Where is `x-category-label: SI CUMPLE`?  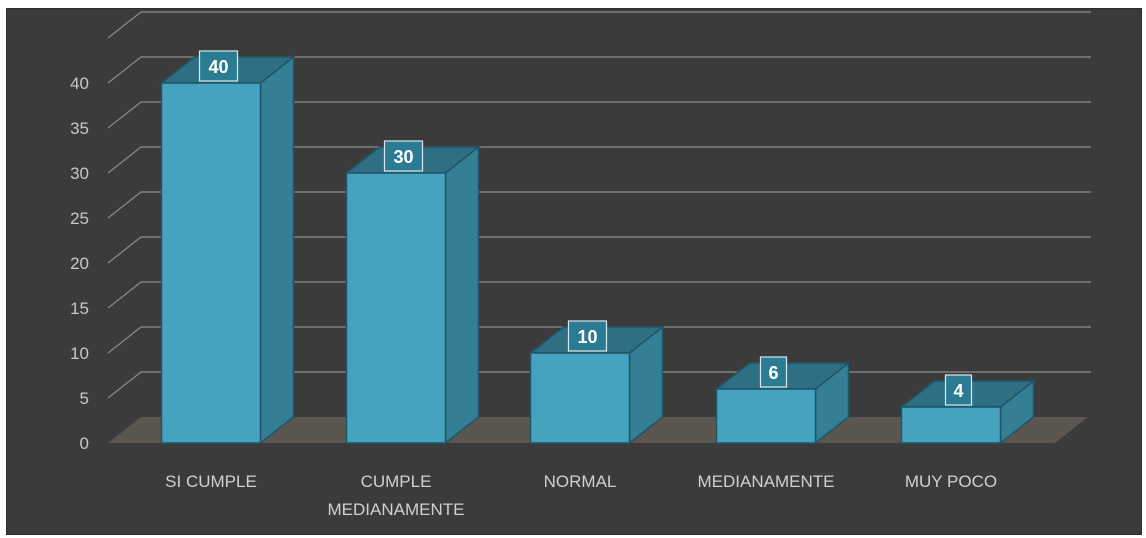 x-category-label: SI CUMPLE is located at coordinates (211, 481).